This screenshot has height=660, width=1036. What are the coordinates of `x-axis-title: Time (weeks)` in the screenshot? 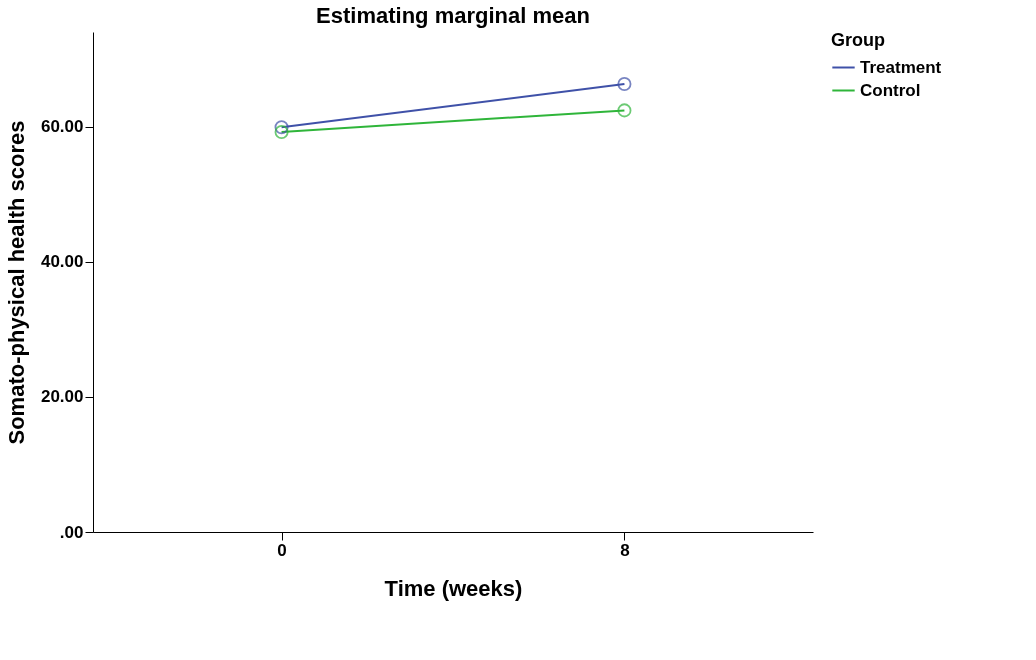 It's located at (453, 588).